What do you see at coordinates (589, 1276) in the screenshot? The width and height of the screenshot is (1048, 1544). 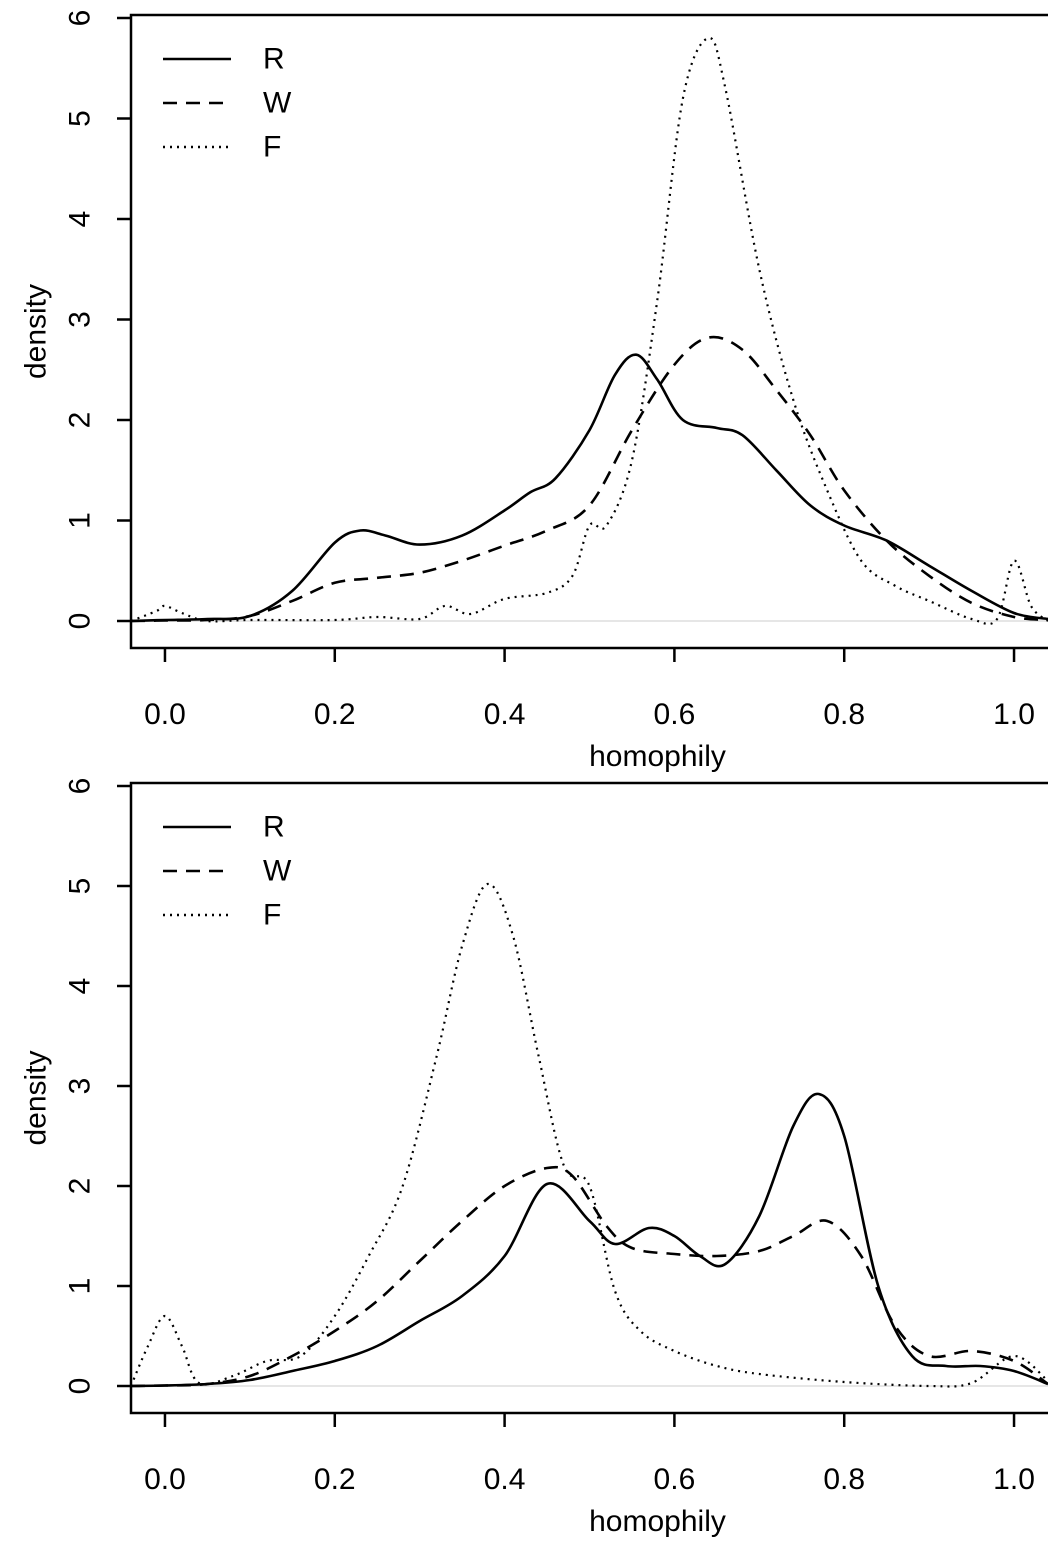 I see `series-line-W` at bounding box center [589, 1276].